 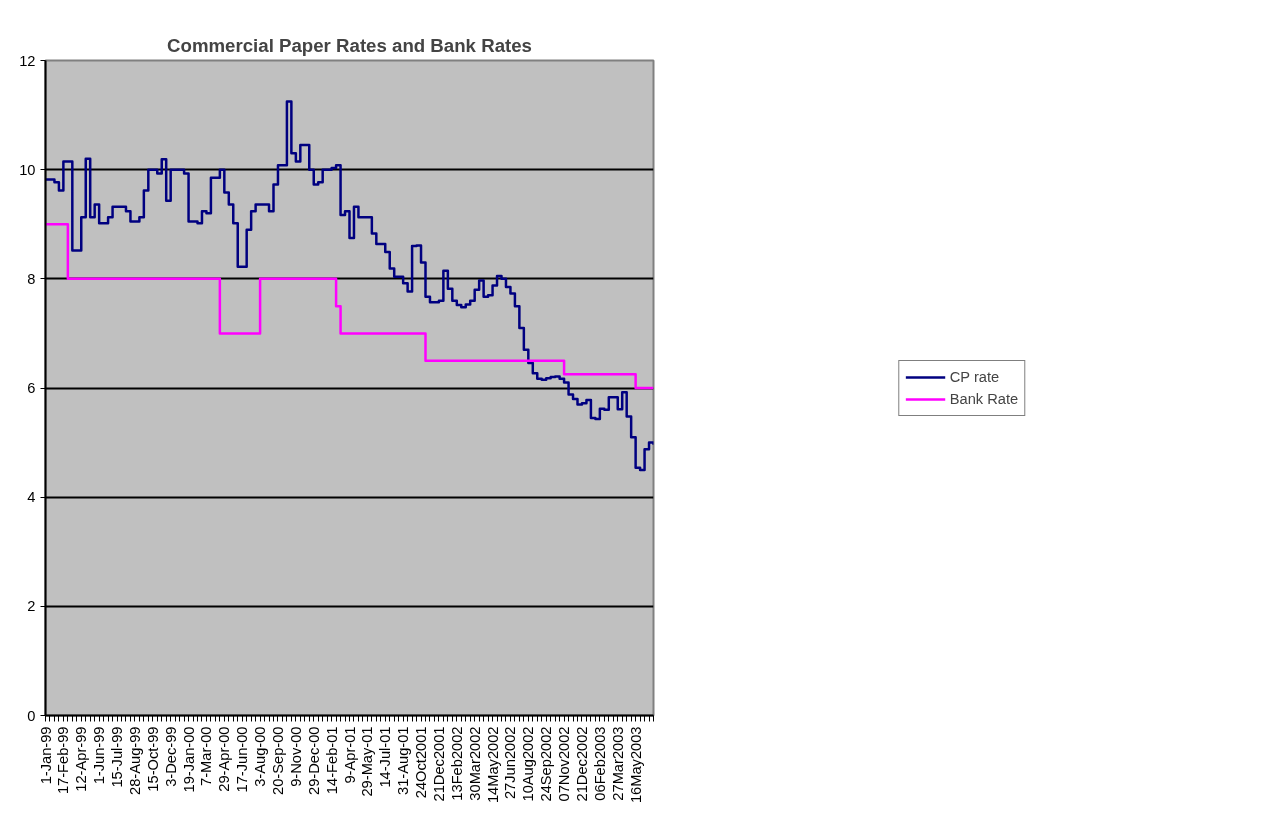 What do you see at coordinates (206, 756) in the screenshot?
I see `x-tick-label: 7-Mar-00` at bounding box center [206, 756].